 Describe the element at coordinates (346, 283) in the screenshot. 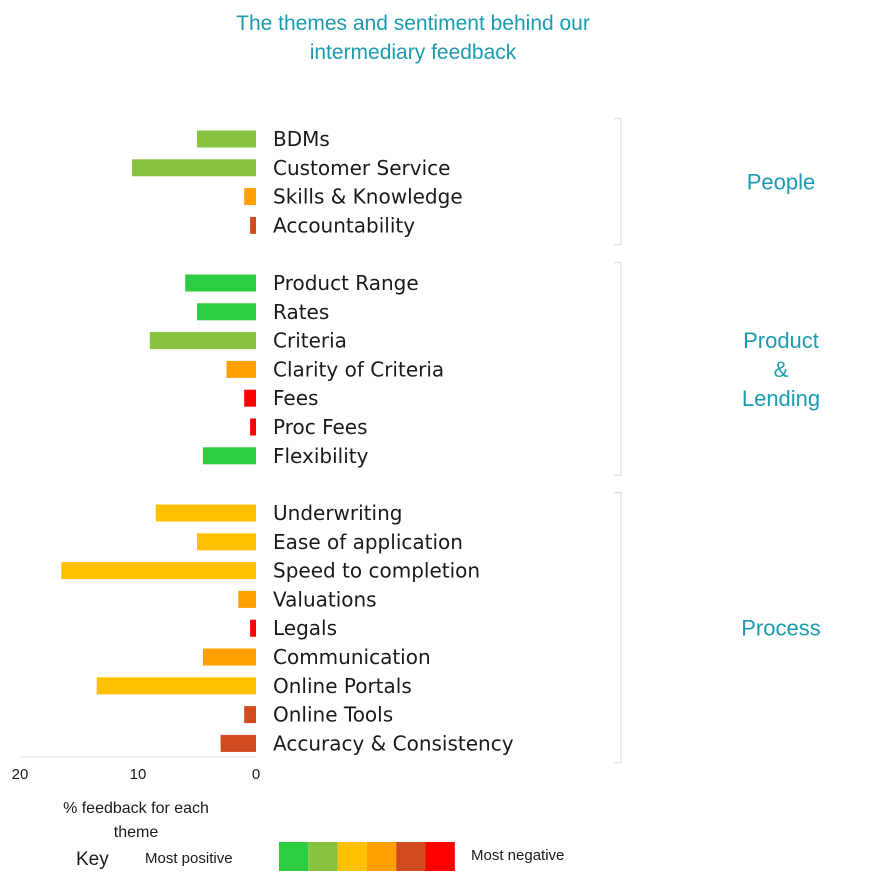

I see `category-label-1-0: Product Range` at that location.